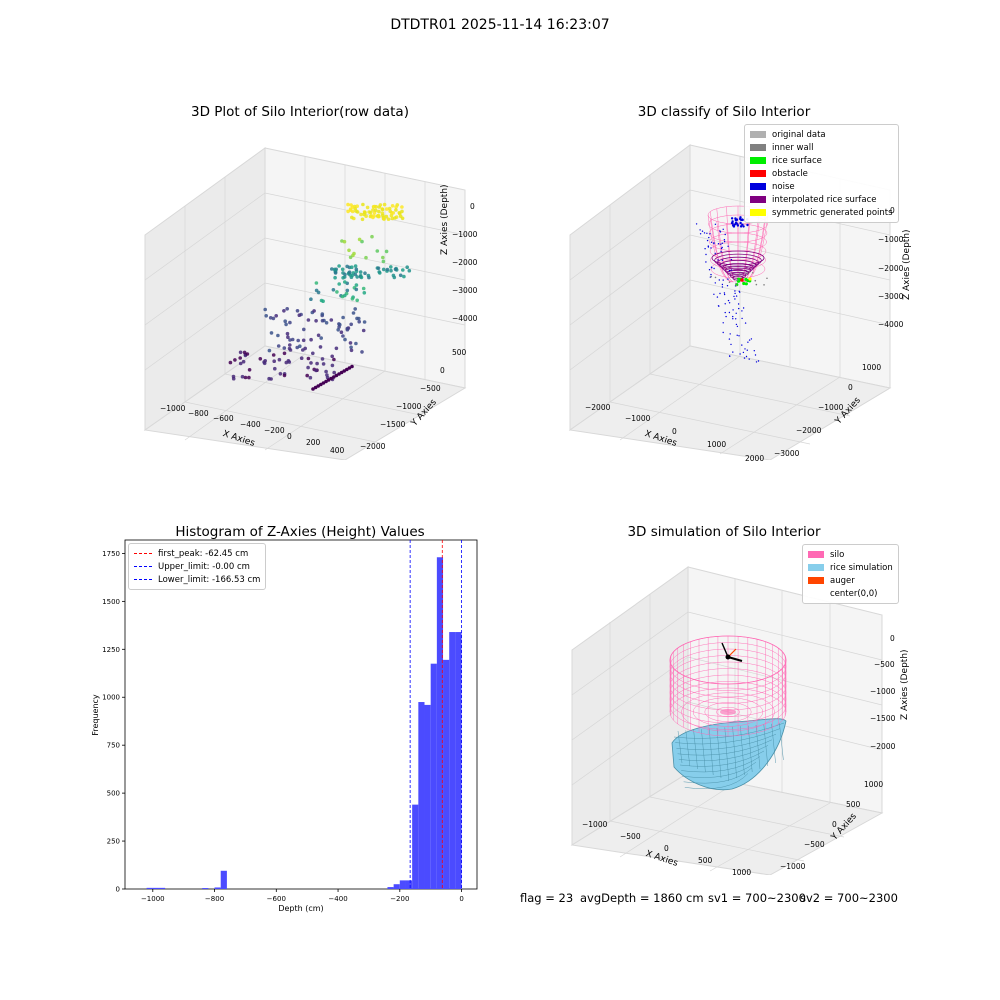 This screenshot has width=1000, height=1000. I want to click on panel4-zticks: 0 −500 −1000 −1500 −2000, so click(892, 697).